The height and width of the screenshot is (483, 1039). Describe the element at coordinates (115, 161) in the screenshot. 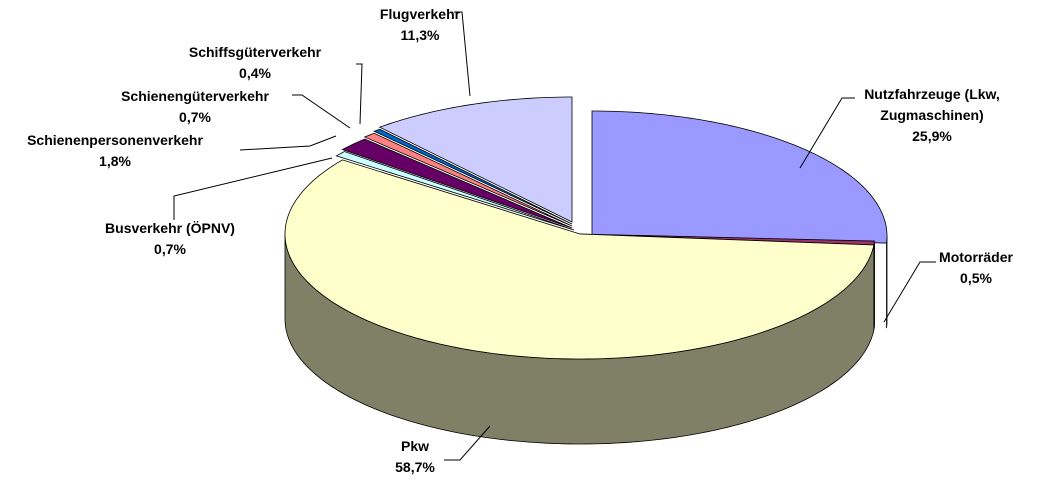

I see `value-label: 1,8%` at that location.